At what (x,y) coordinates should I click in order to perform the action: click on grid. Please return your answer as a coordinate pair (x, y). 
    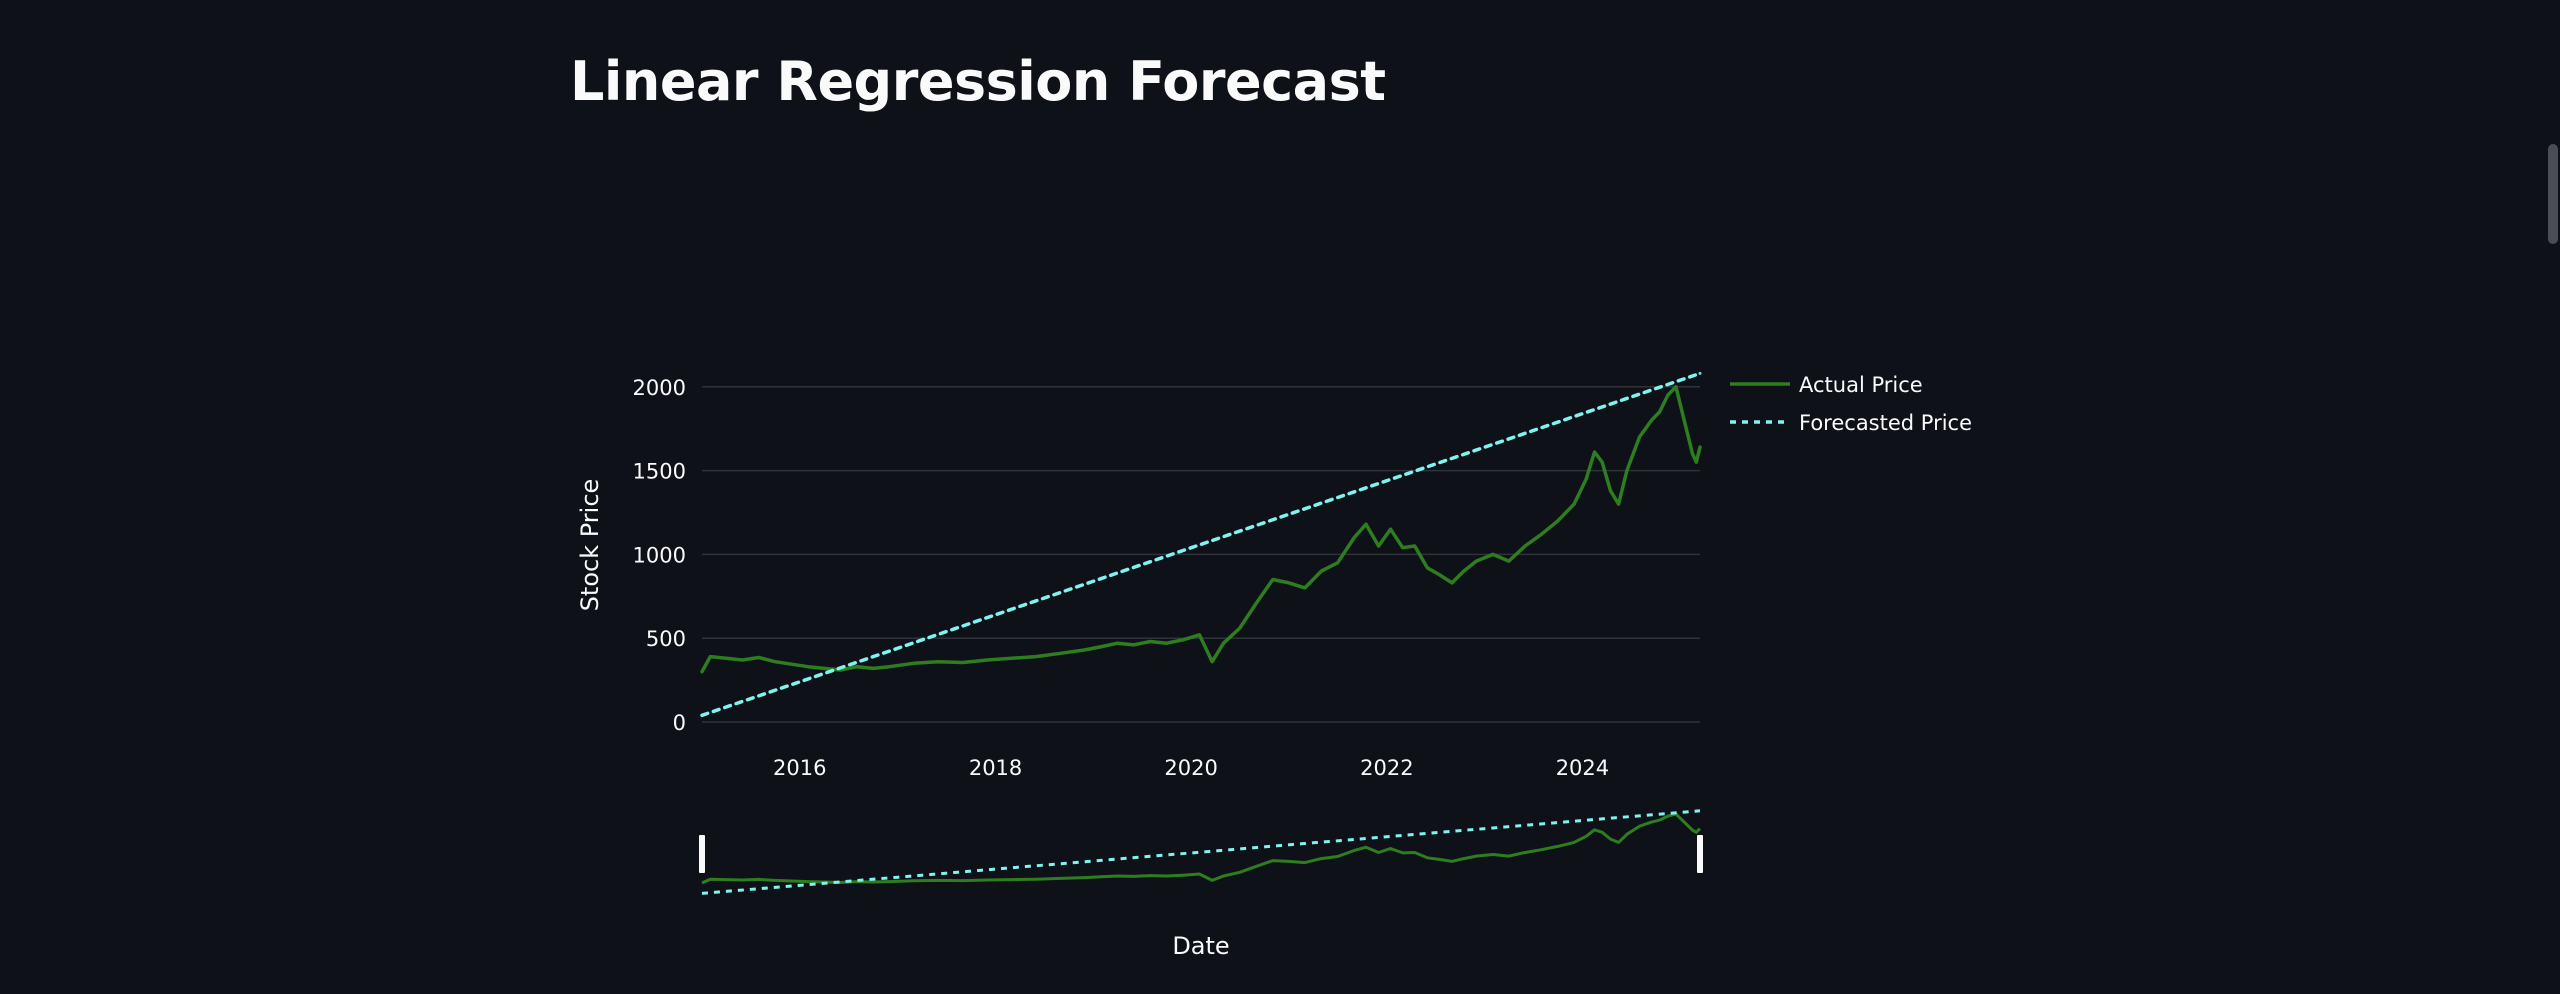
    Looking at the image, I should click on (1201, 554).